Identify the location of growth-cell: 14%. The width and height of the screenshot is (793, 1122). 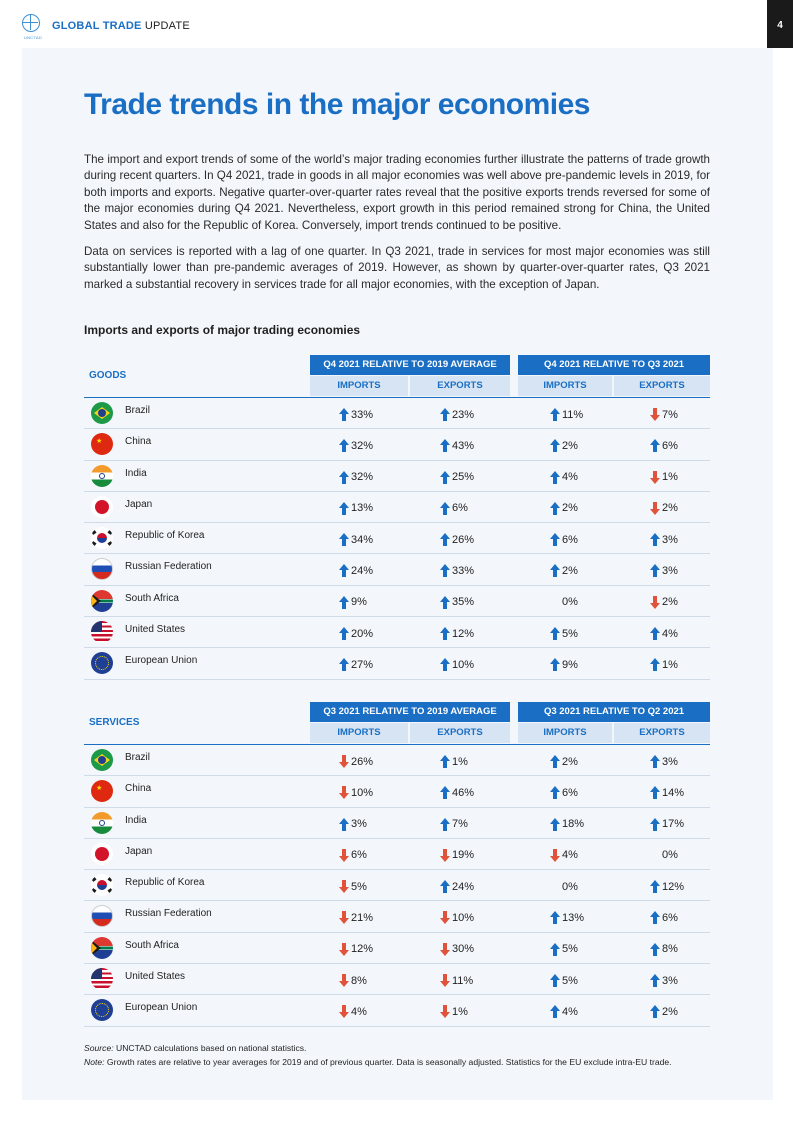
(667, 793).